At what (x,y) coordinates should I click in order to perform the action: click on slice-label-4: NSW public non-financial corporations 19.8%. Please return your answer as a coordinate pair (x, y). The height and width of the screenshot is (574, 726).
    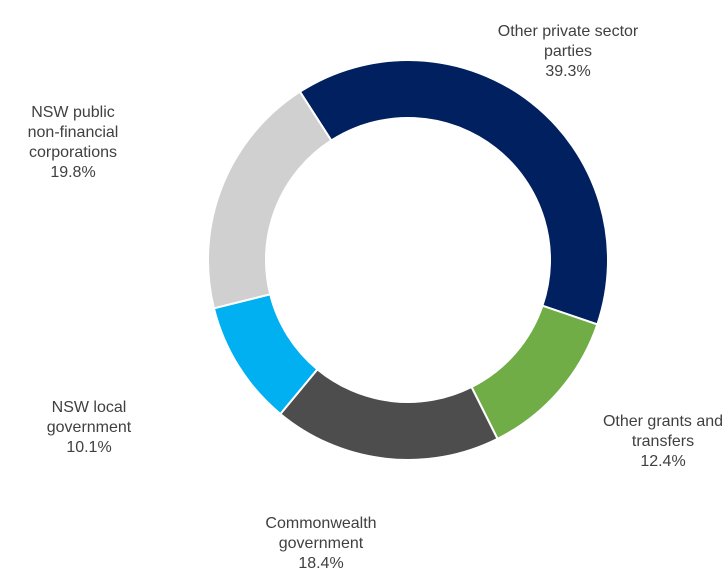
    Looking at the image, I should click on (73, 142).